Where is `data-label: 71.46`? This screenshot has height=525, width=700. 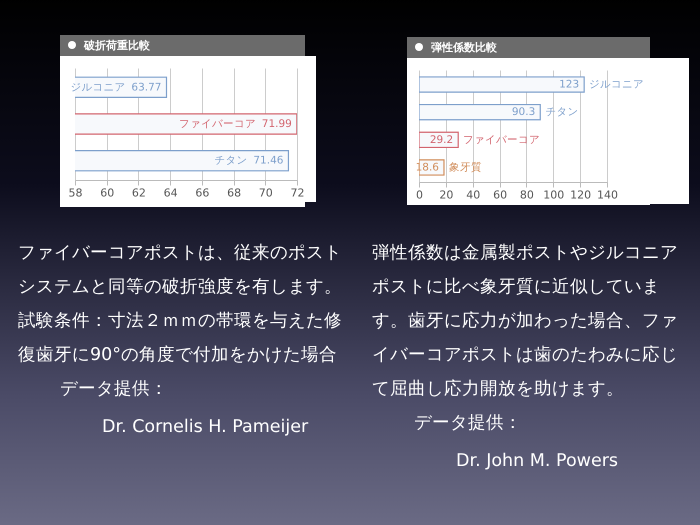 data-label: 71.46 is located at coordinates (268, 160).